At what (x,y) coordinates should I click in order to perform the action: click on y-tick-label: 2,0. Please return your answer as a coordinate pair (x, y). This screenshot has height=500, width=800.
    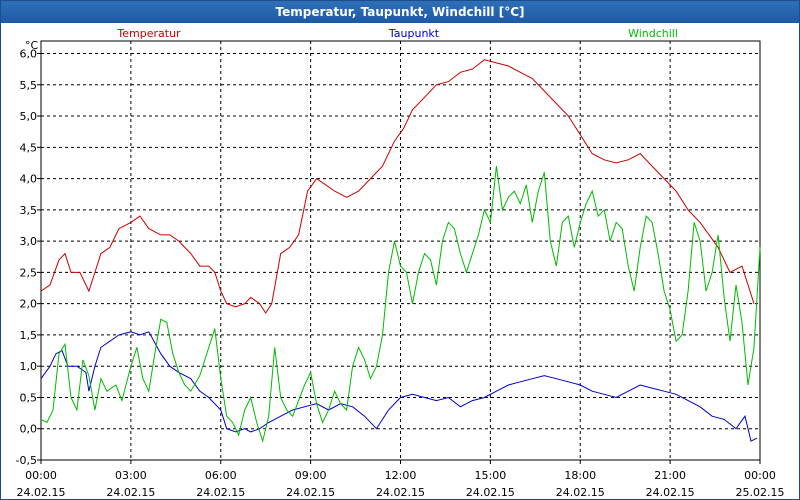
    Looking at the image, I should click on (29, 304).